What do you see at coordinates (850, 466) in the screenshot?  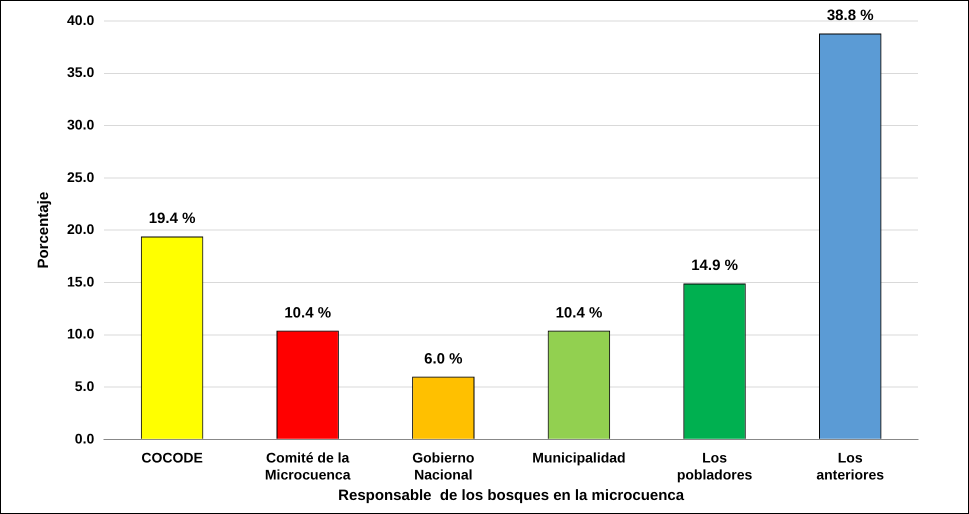 I see `x-tick-label: Los anteriores` at bounding box center [850, 466].